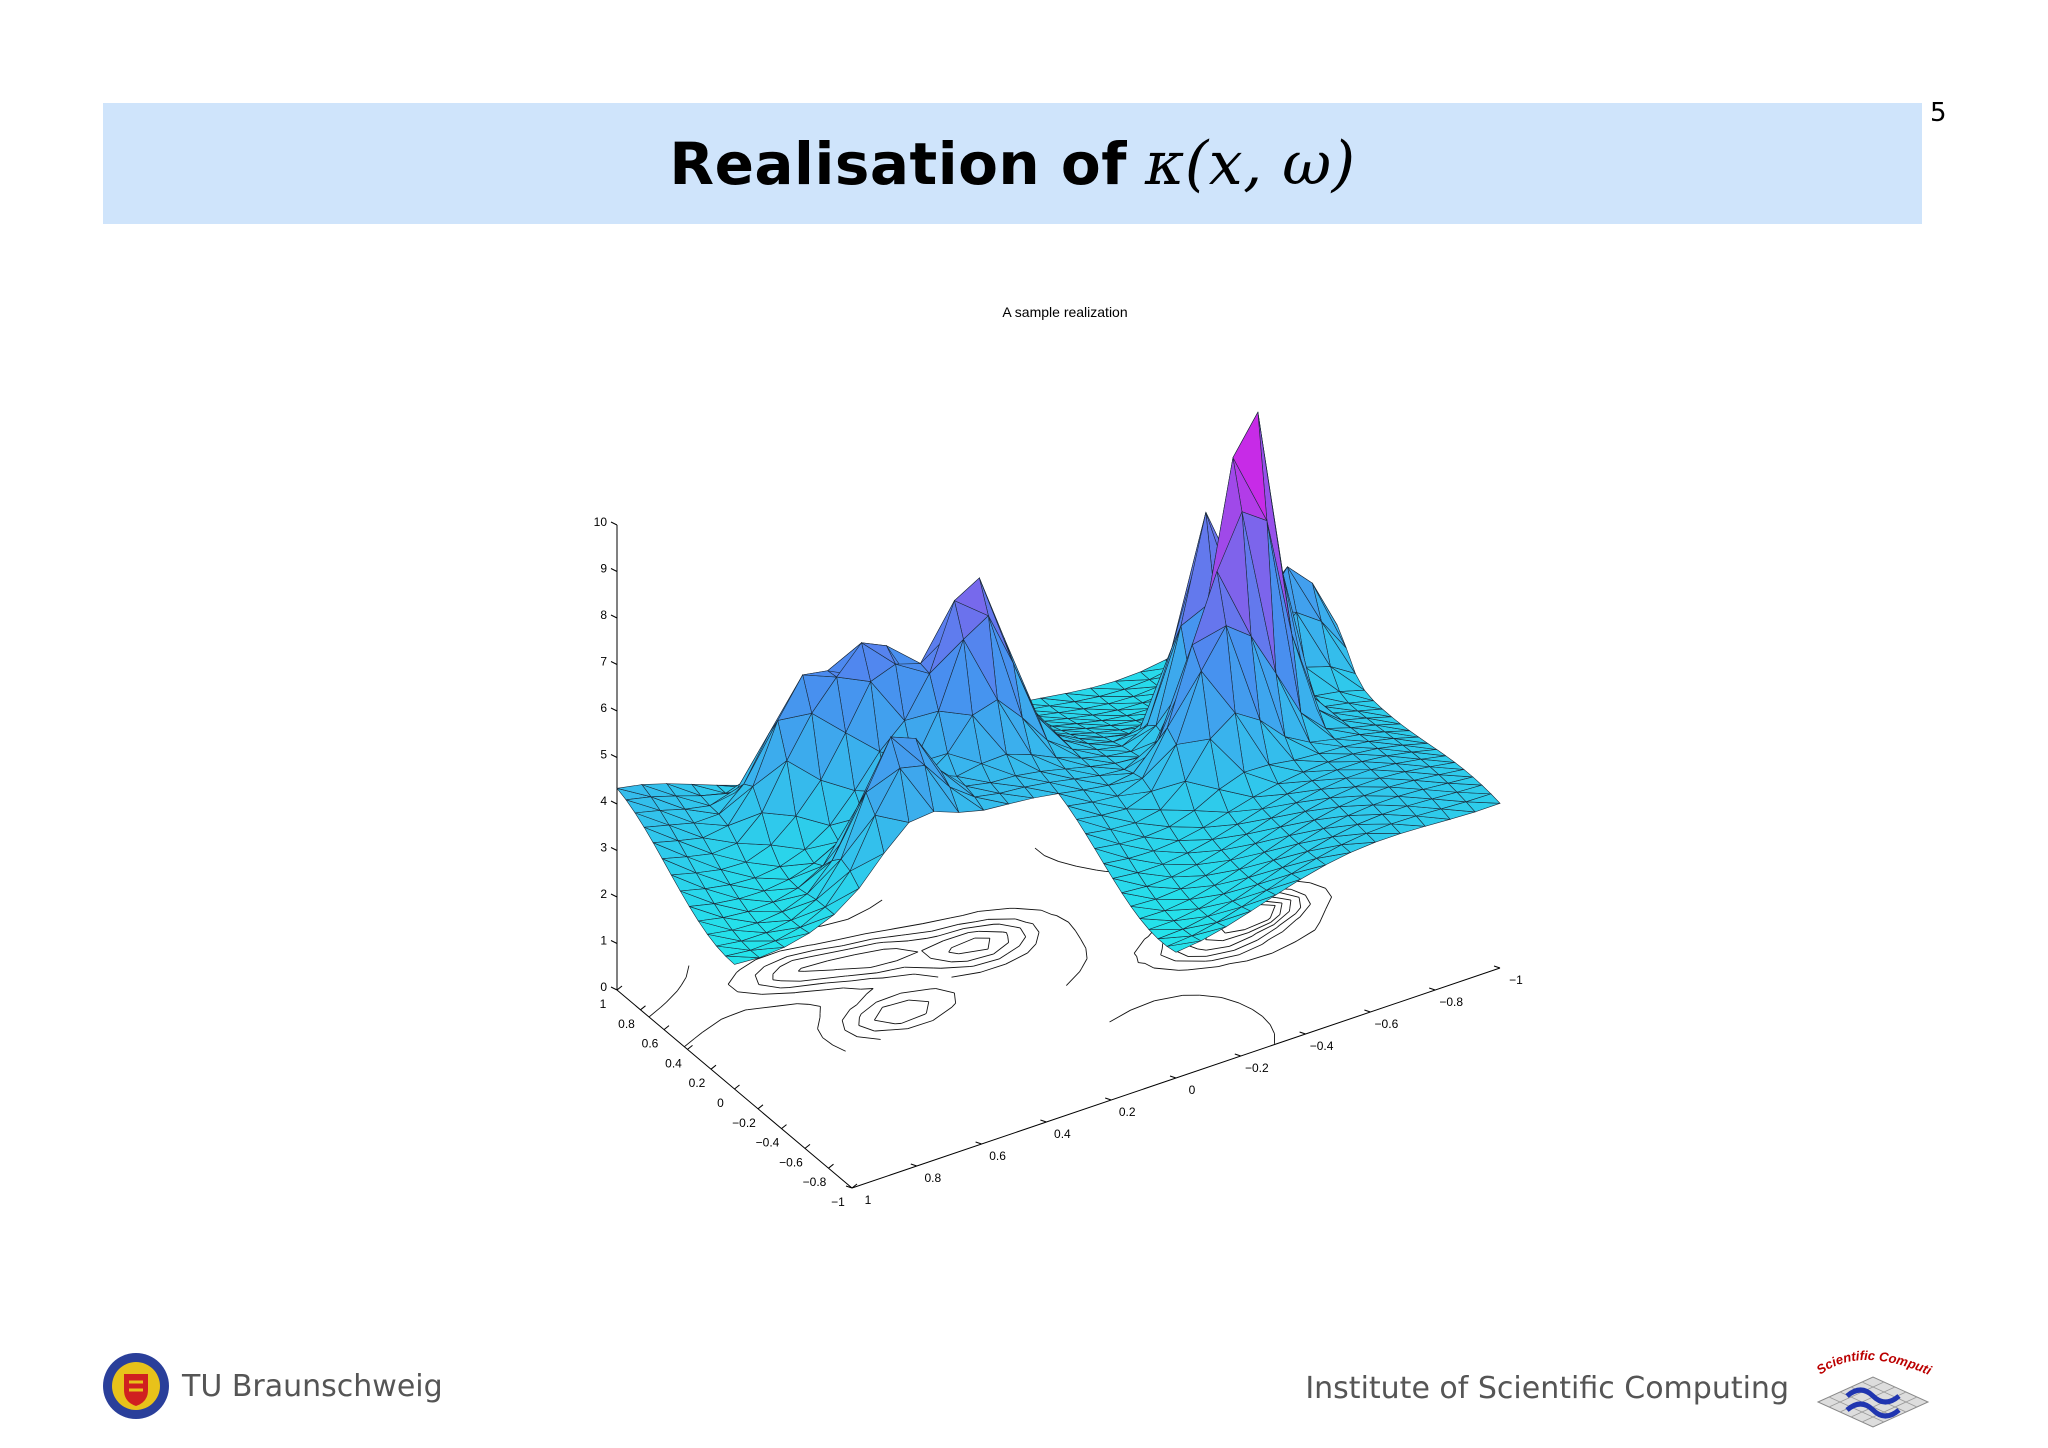  What do you see at coordinates (744, 1123) in the screenshot?
I see `x-tick-label: −0.2` at bounding box center [744, 1123].